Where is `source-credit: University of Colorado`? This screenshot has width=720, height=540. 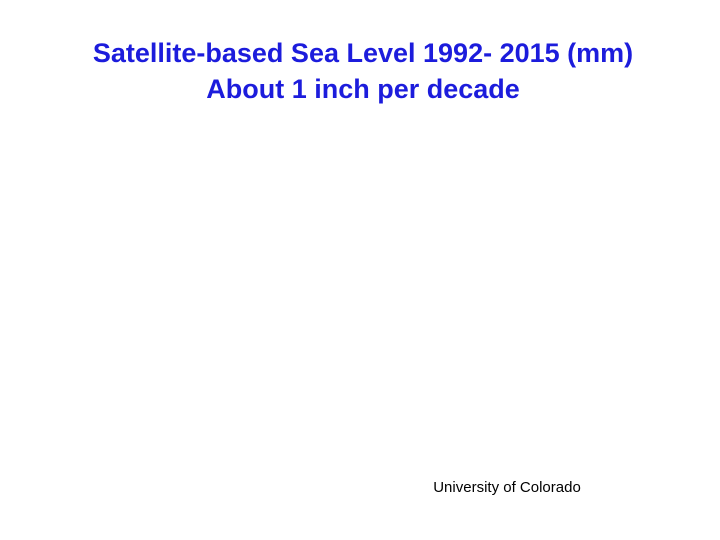
source-credit: University of Colorado is located at coordinates (507, 487).